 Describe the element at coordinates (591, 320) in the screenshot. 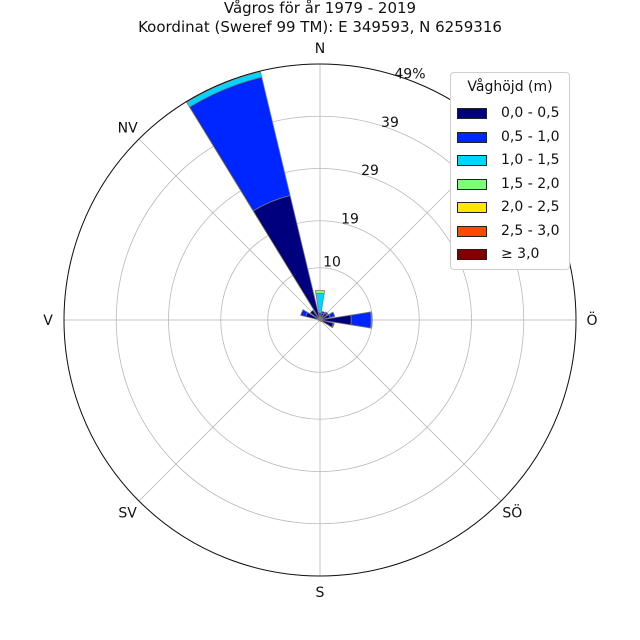

I see `compass-label: Ö` at that location.